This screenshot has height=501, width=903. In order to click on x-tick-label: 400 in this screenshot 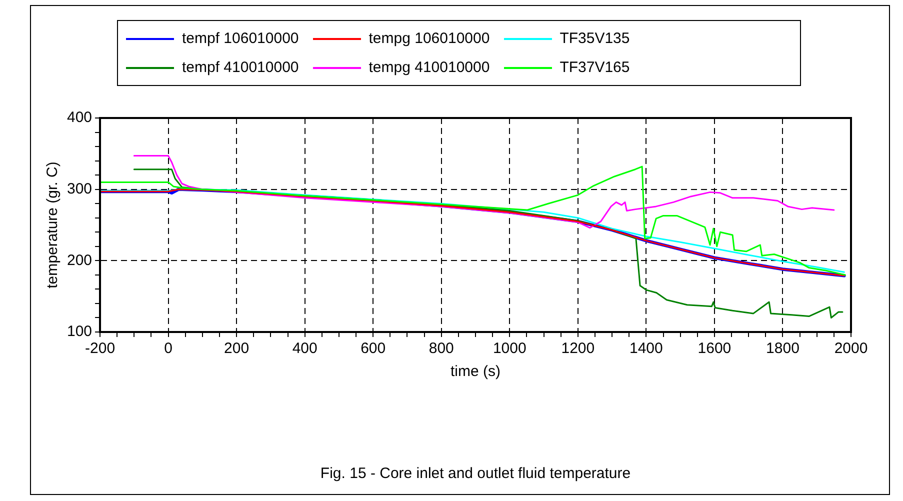, I will do `click(305, 349)`.